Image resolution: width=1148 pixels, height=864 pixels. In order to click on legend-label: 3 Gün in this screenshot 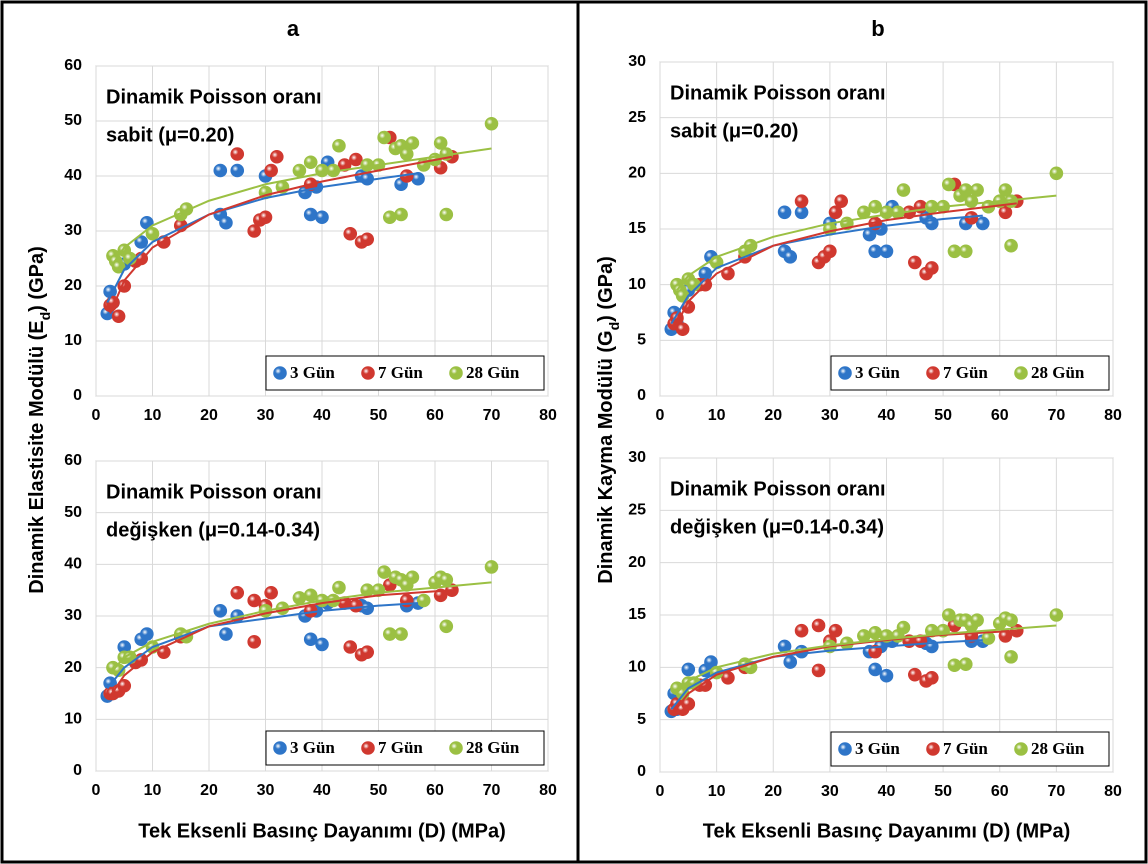, I will do `click(312, 747)`.